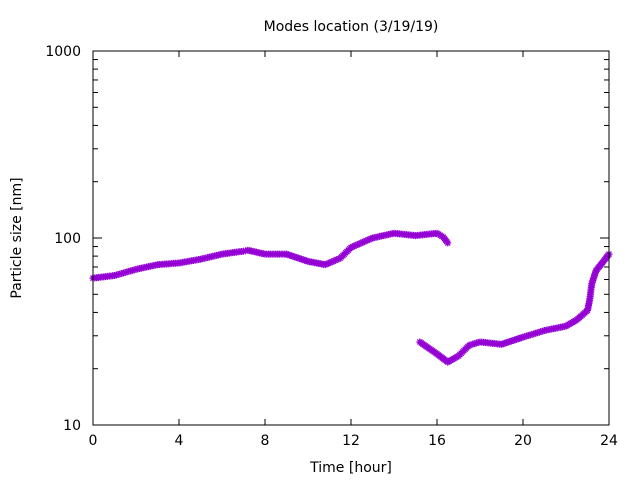 The height and width of the screenshot is (484, 640). Describe the element at coordinates (350, 468) in the screenshot. I see `x-axis-label: Time [hour]` at that location.